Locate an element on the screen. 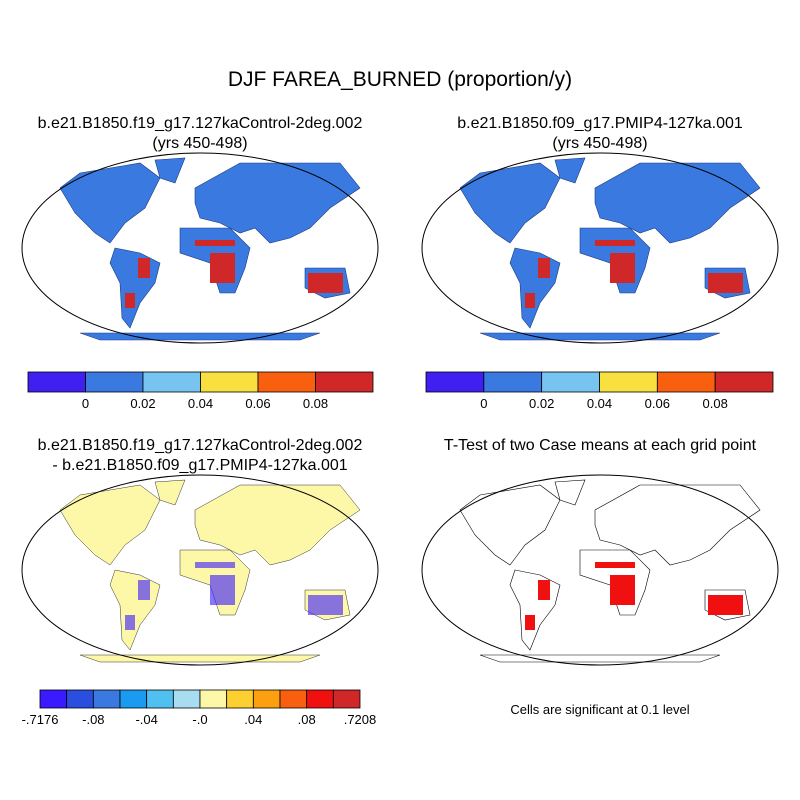 This screenshot has height=800, width=800. panel-title: b.e21.B1850.f09_g17.PMIP4-127ka.001 is located at coordinates (600, 123).